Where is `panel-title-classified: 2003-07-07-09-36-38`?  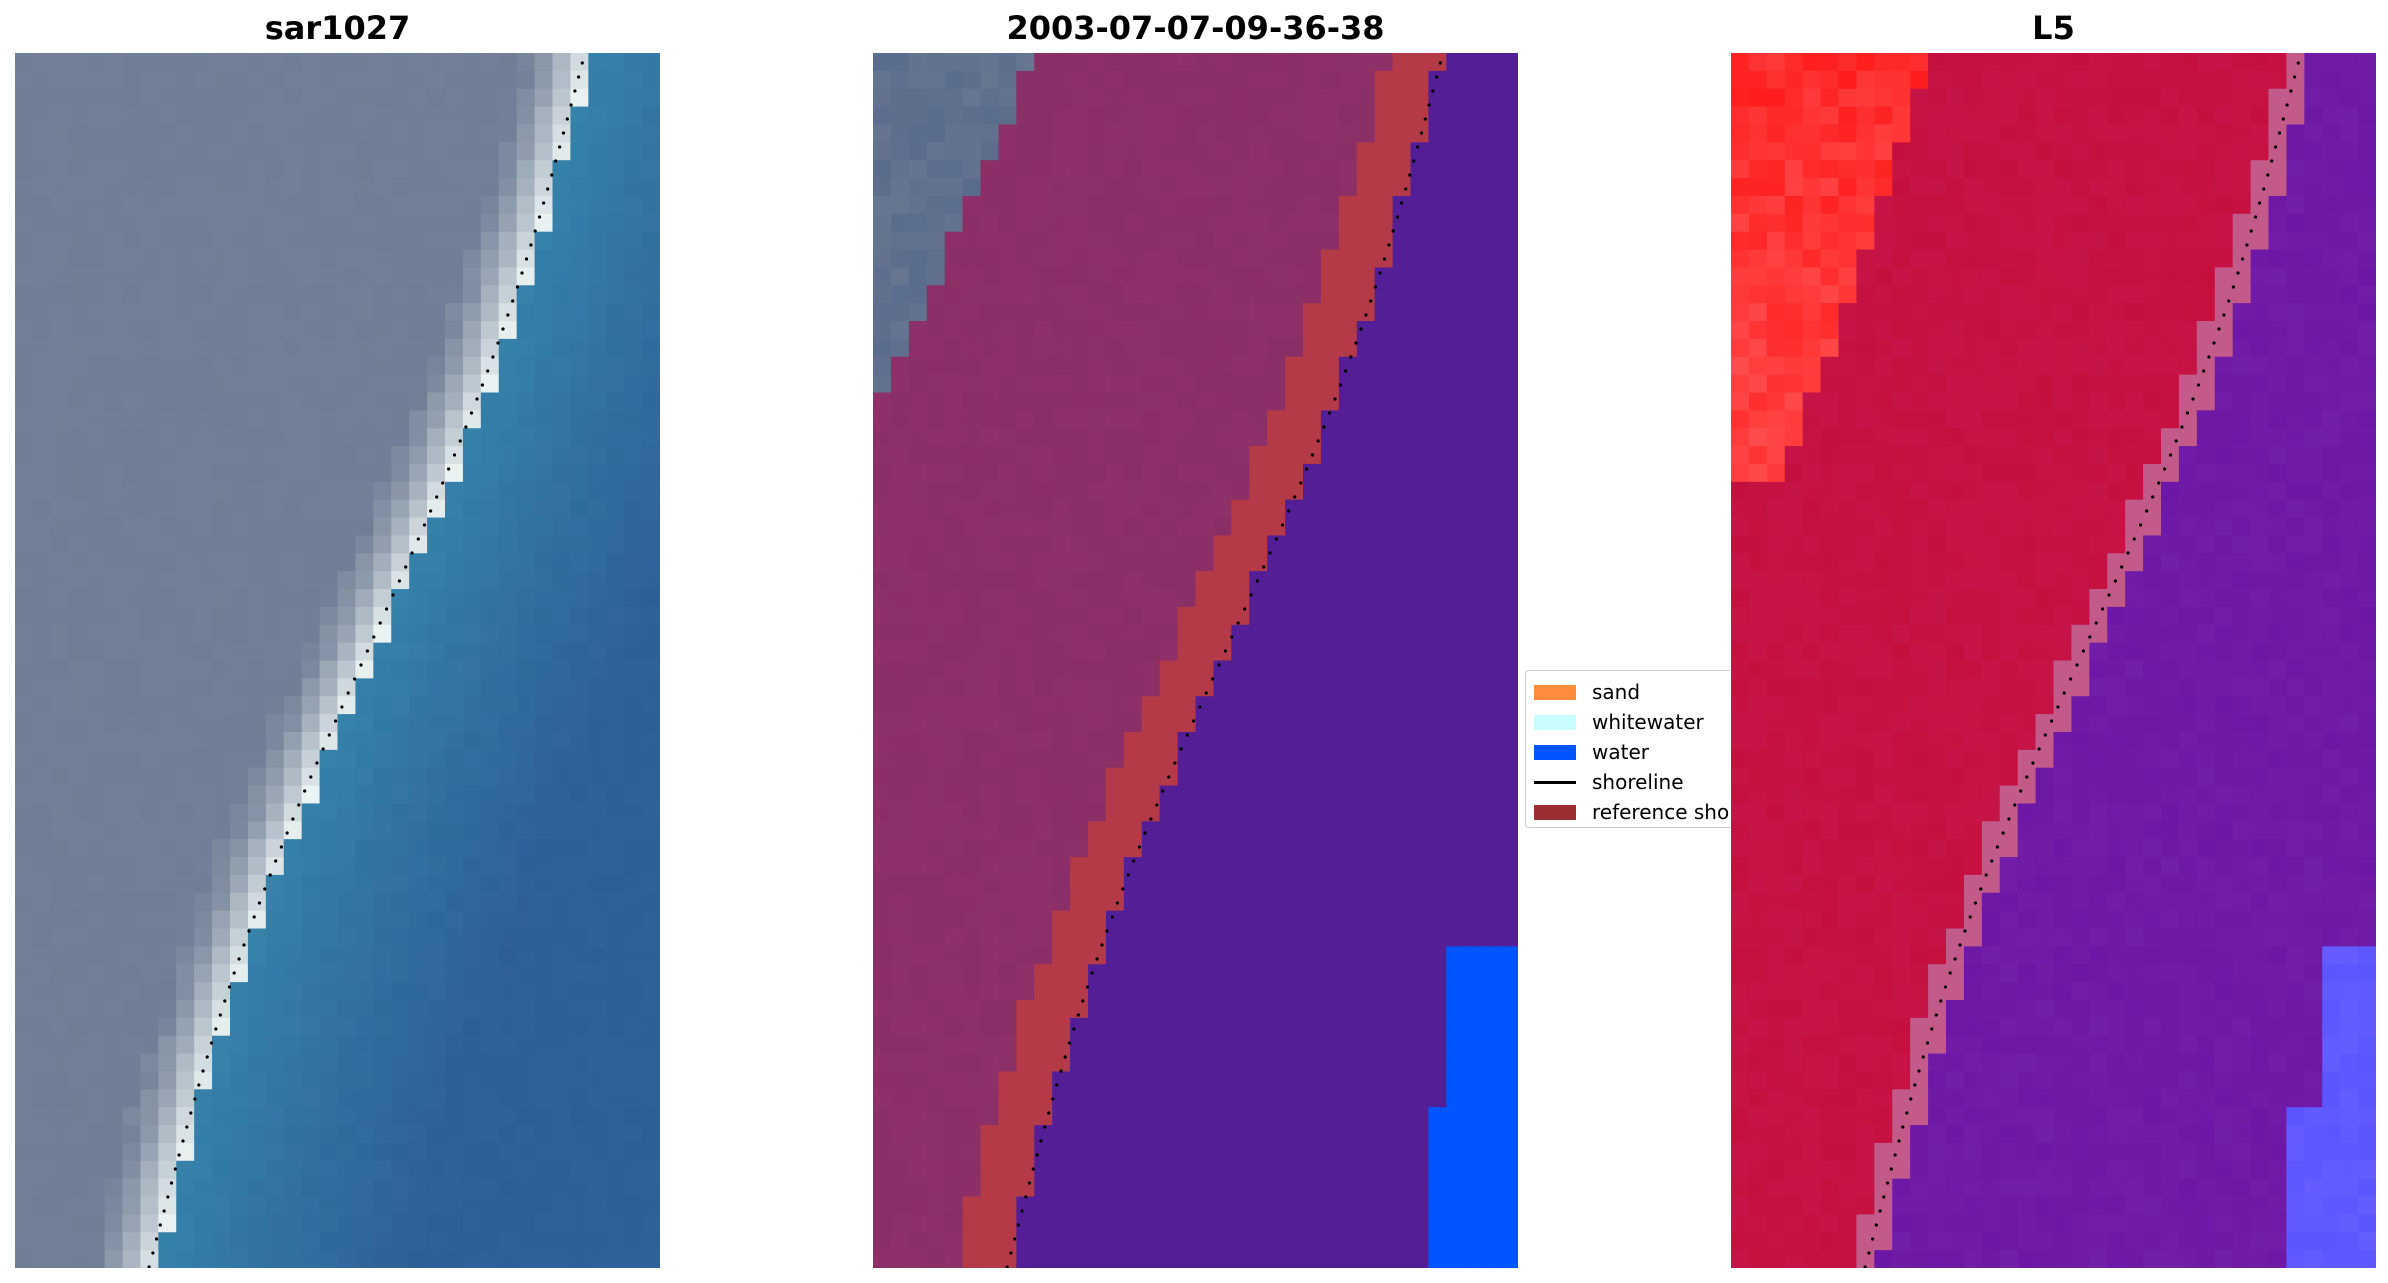
panel-title-classified: 2003-07-07-09-36-38 is located at coordinates (1195, 28).